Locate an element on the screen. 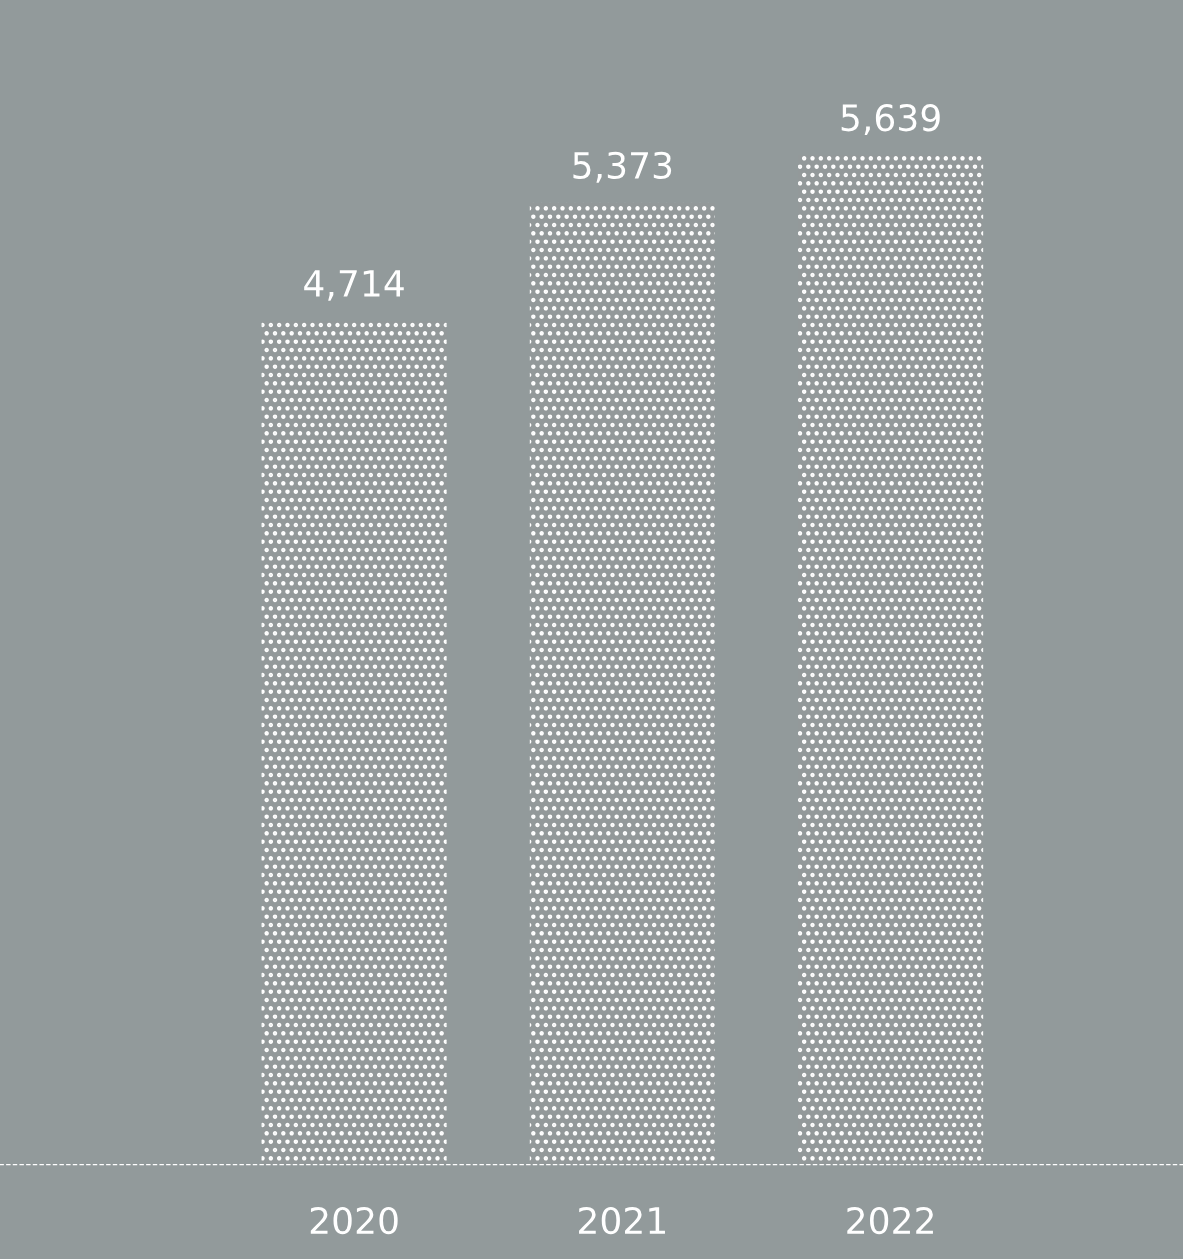 This screenshot has height=1259, width=1183. x-tick-label: 2022 is located at coordinates (890, 1220).